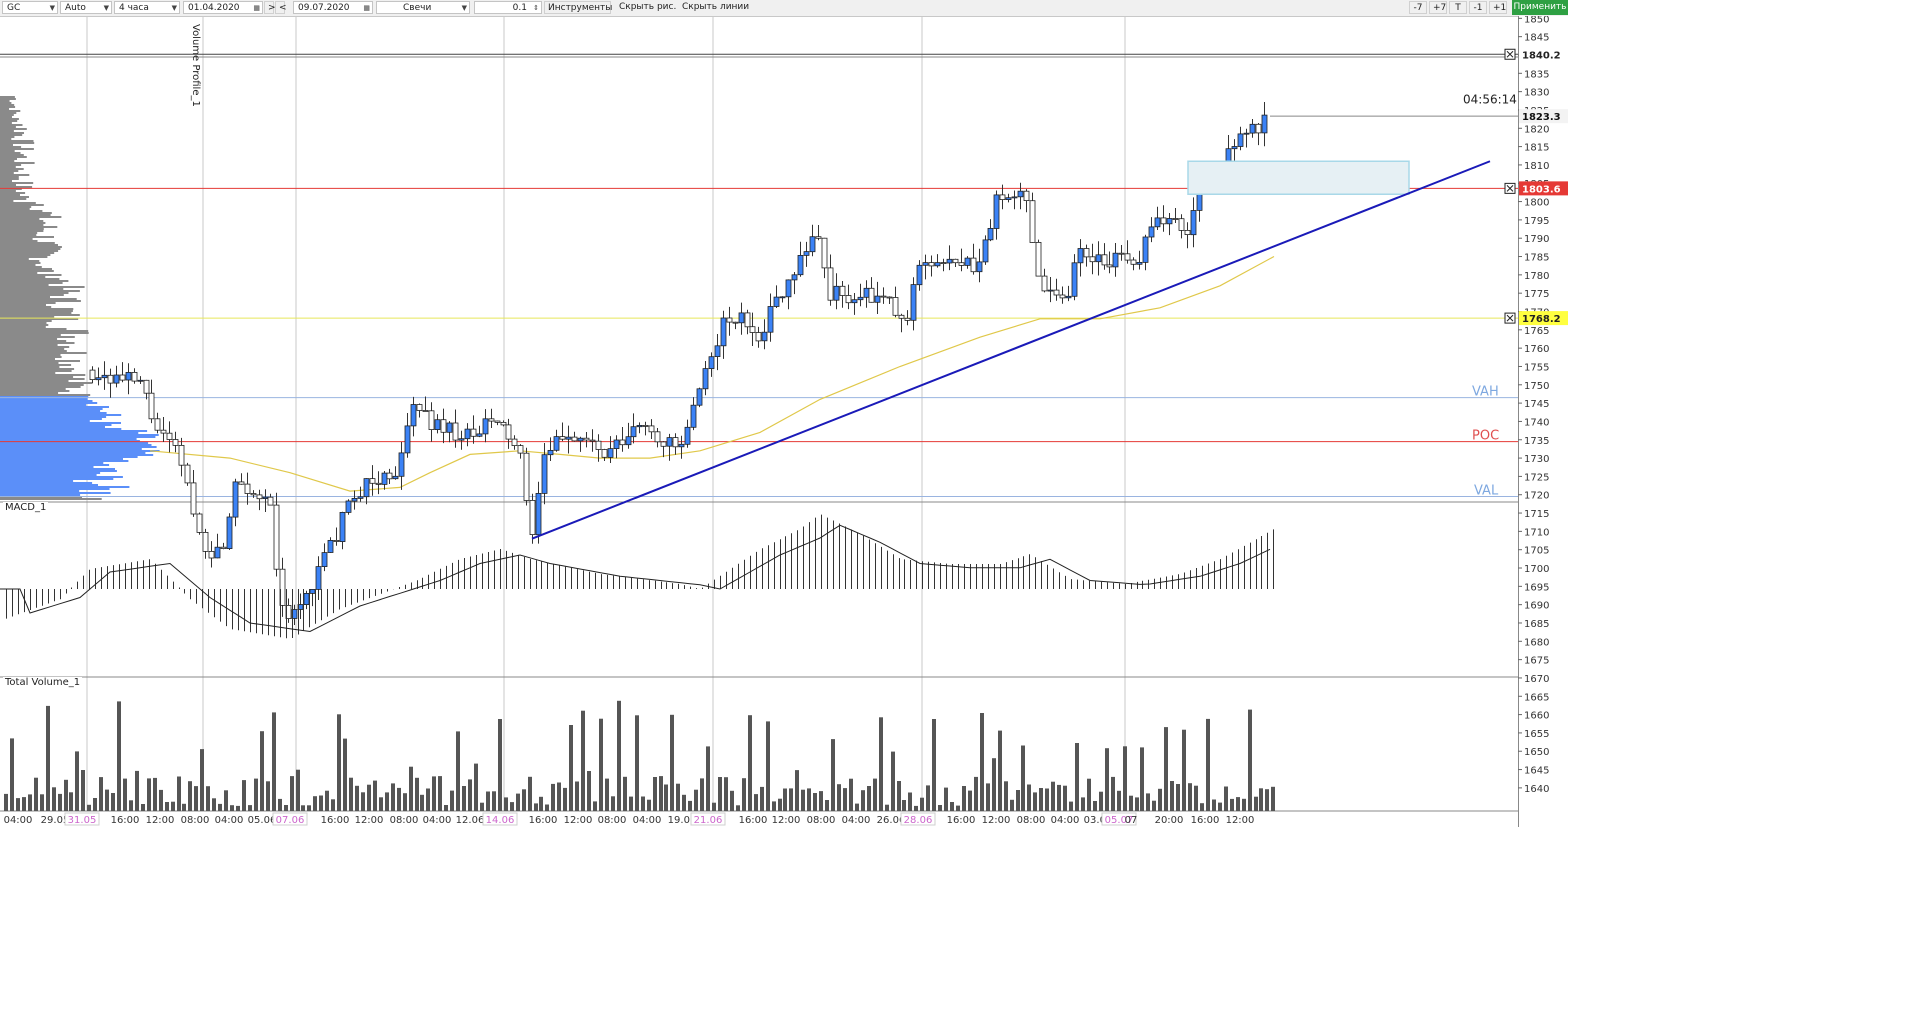  What do you see at coordinates (578, 7) in the screenshot?
I see `tools-button: Инструменты` at bounding box center [578, 7].